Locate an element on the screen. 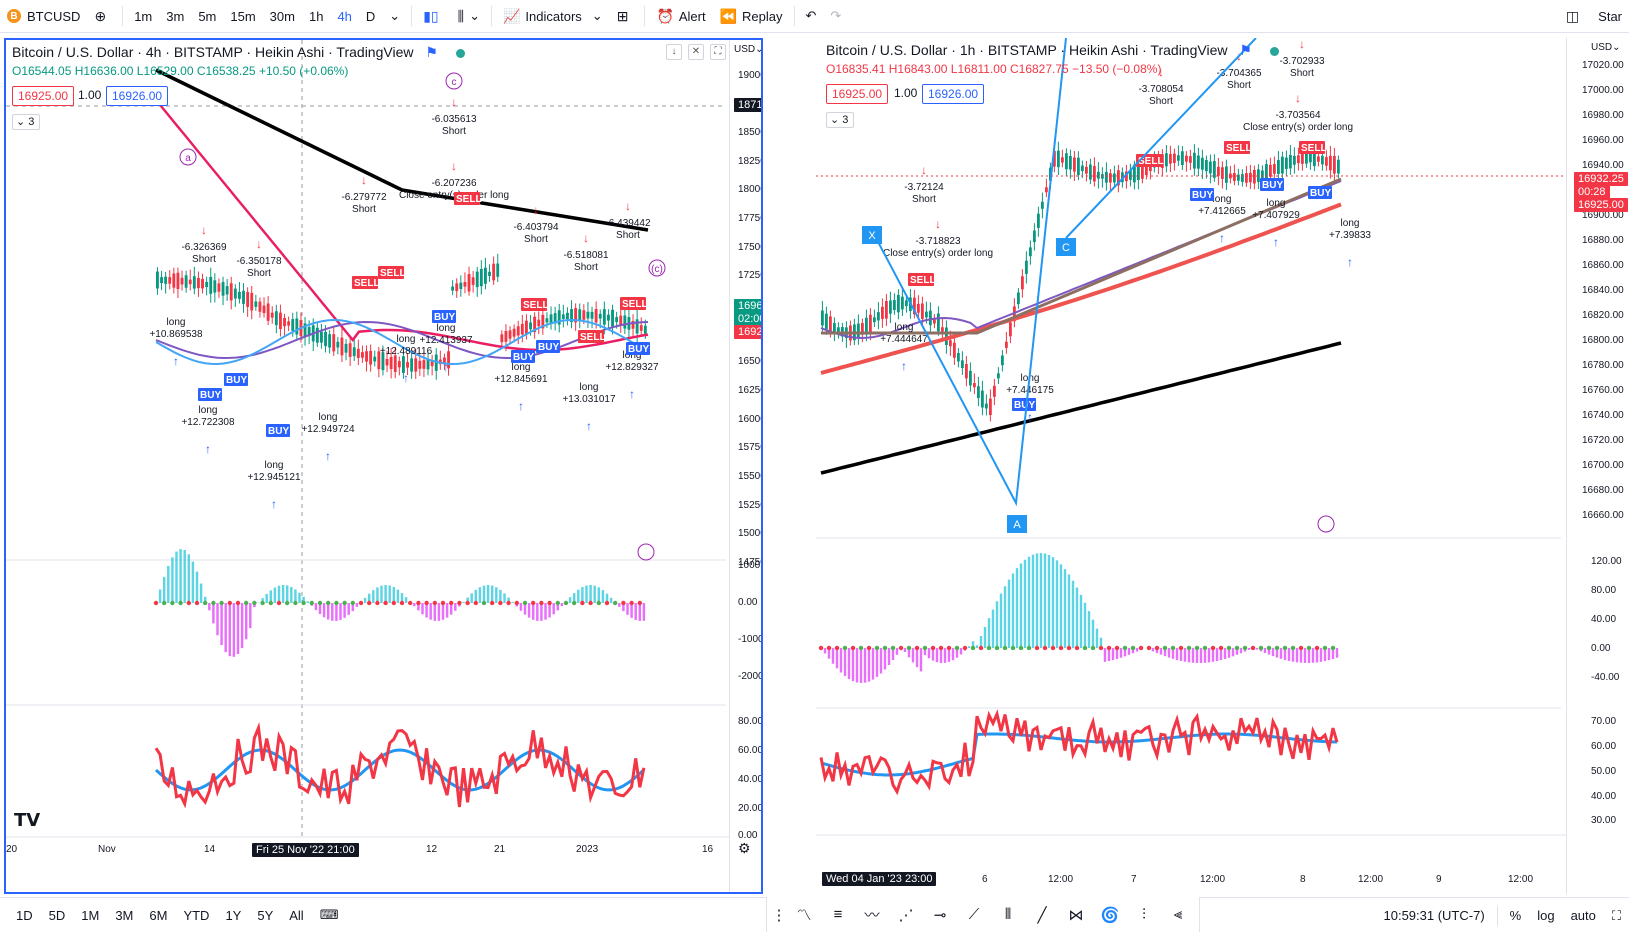  range-button-1y: 1Y is located at coordinates (233, 915).